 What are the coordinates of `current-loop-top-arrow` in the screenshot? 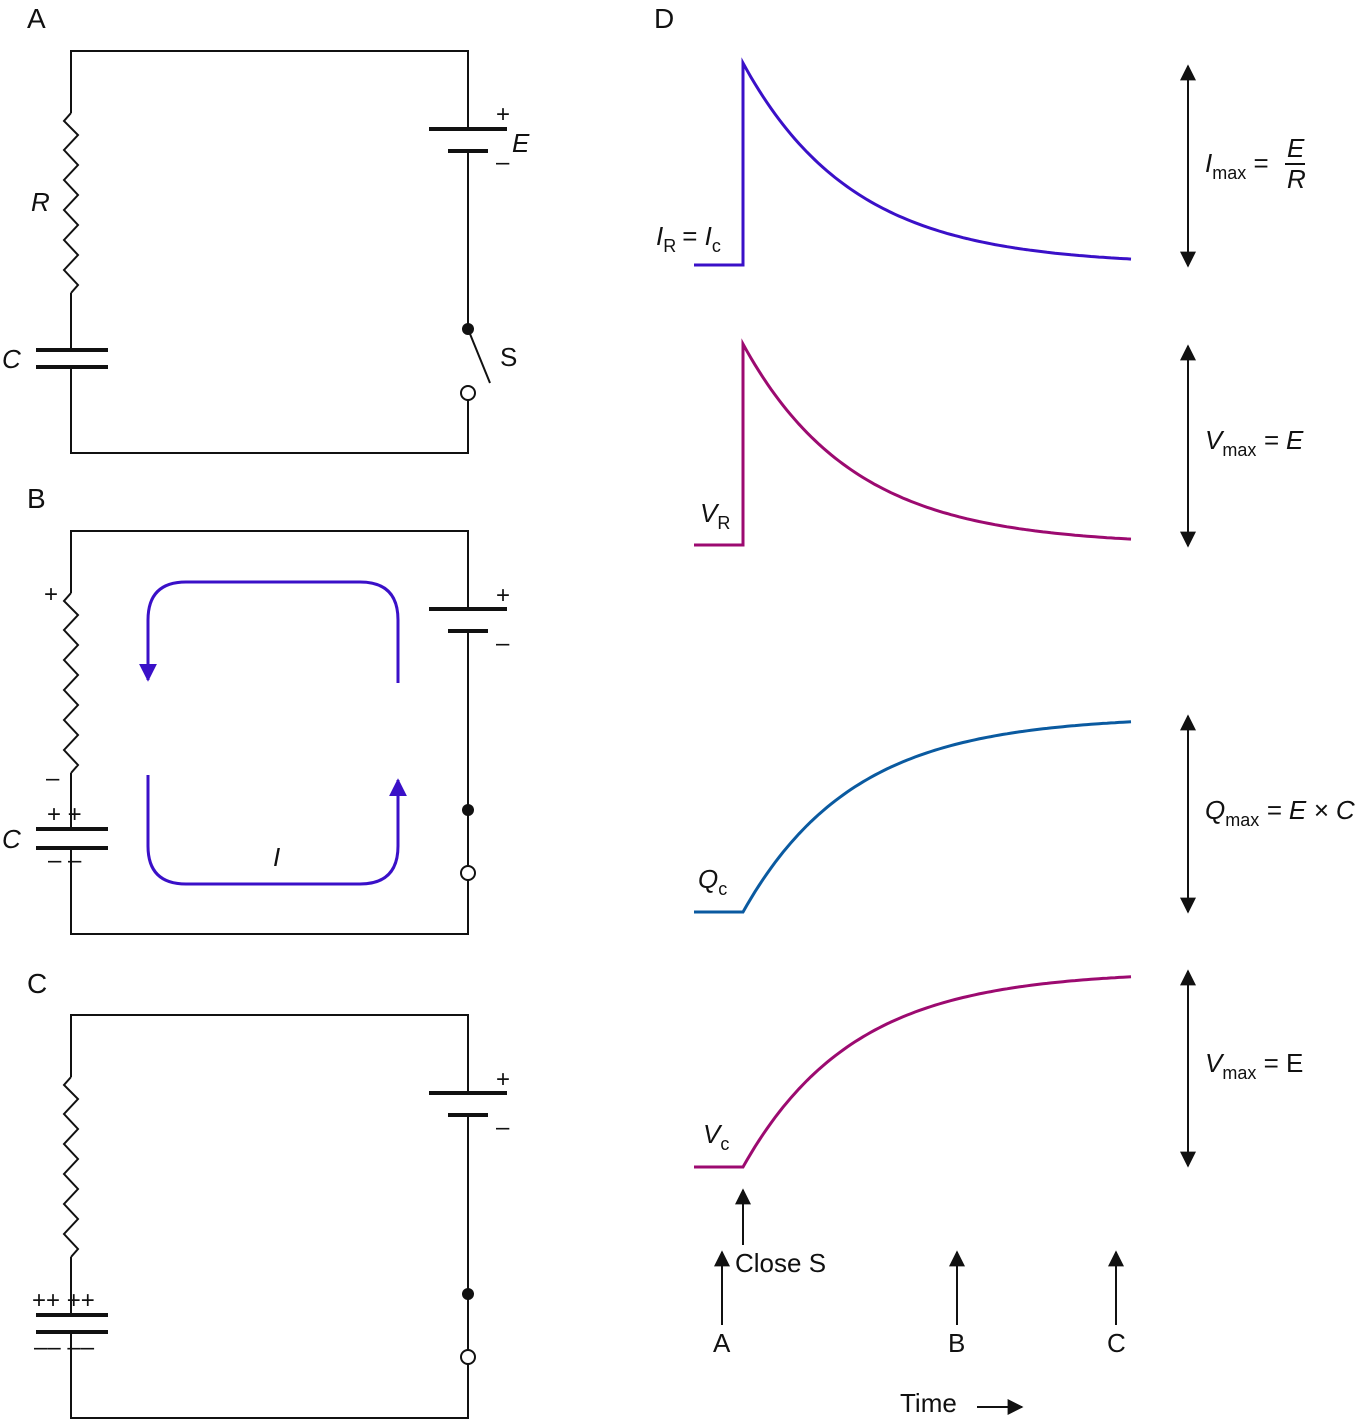 It's located at (269, 631).